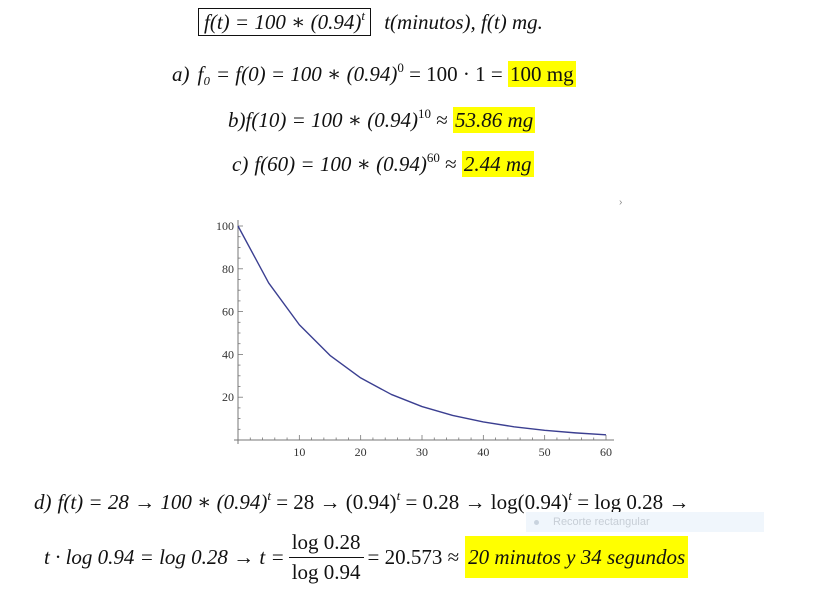 The image size is (818, 597). Describe the element at coordinates (228, 312) in the screenshot. I see `y-tick-label: 60` at that location.